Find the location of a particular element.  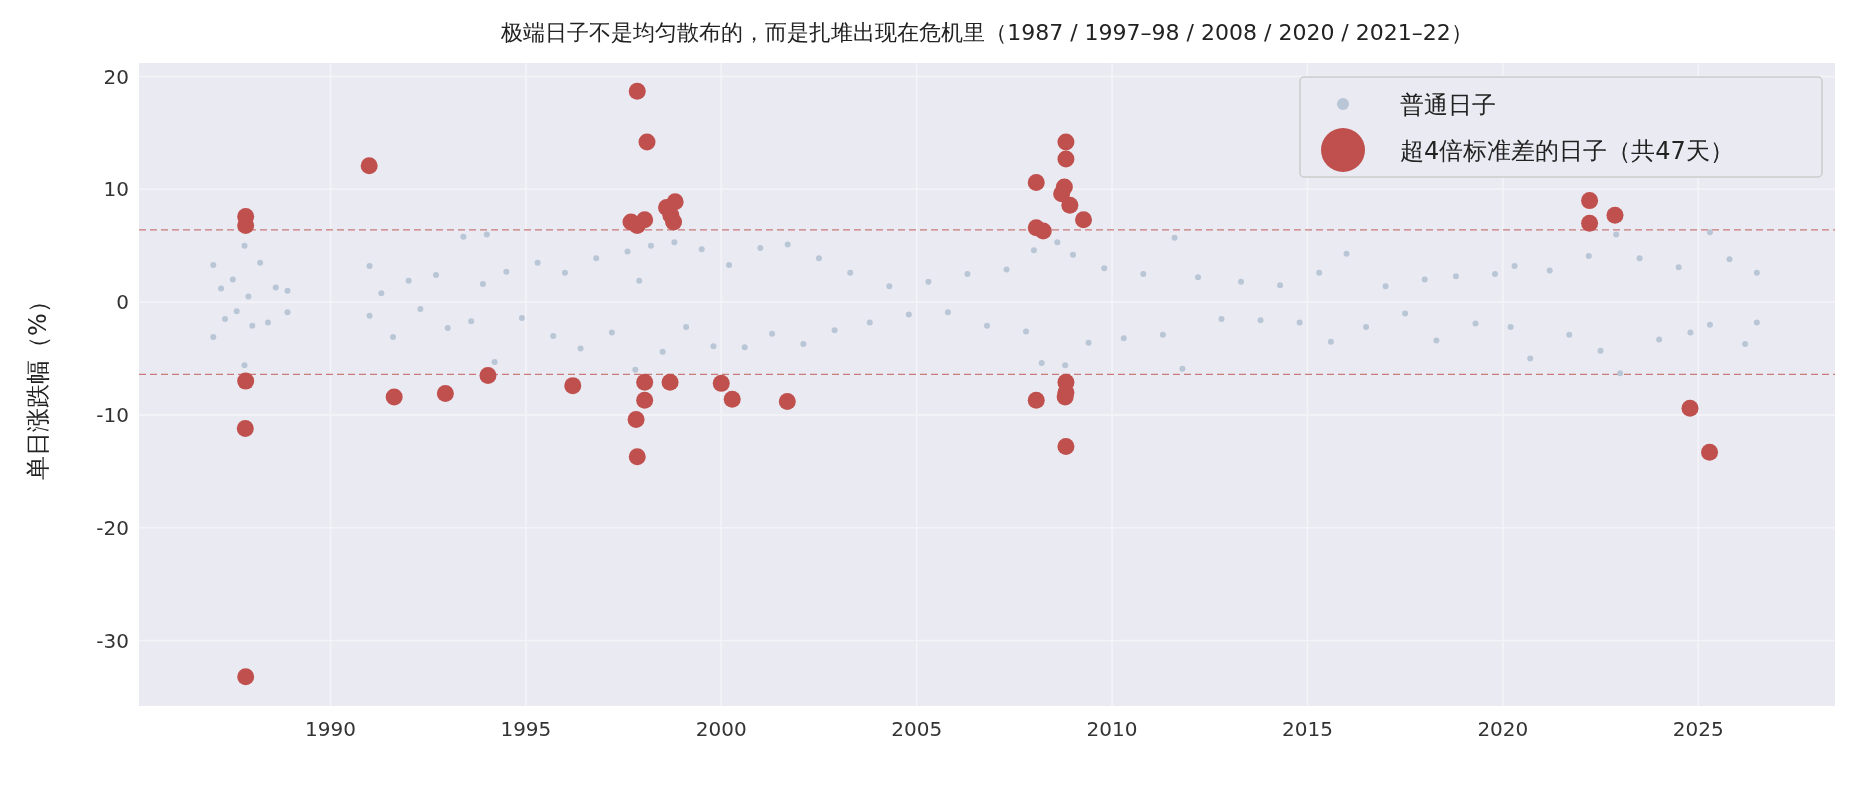

y-tick-label: 10 is located at coordinates (116, 189).